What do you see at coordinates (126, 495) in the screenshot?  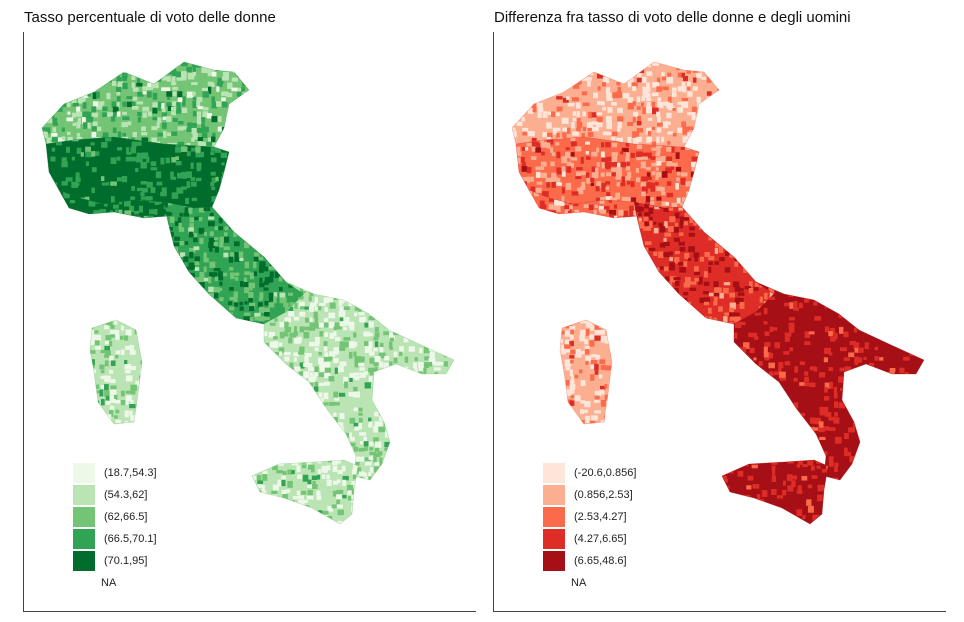 I see `legend-label: (54.3,62]` at bounding box center [126, 495].